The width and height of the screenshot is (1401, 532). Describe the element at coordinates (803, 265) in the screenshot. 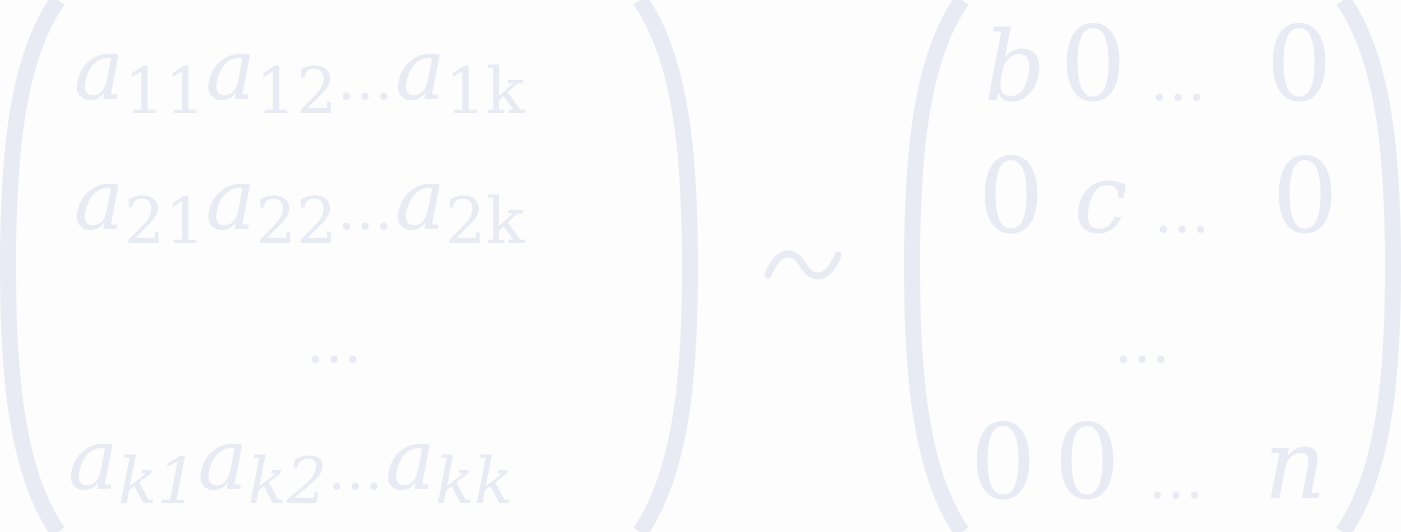

I see `similarity-relation-symbol` at that location.